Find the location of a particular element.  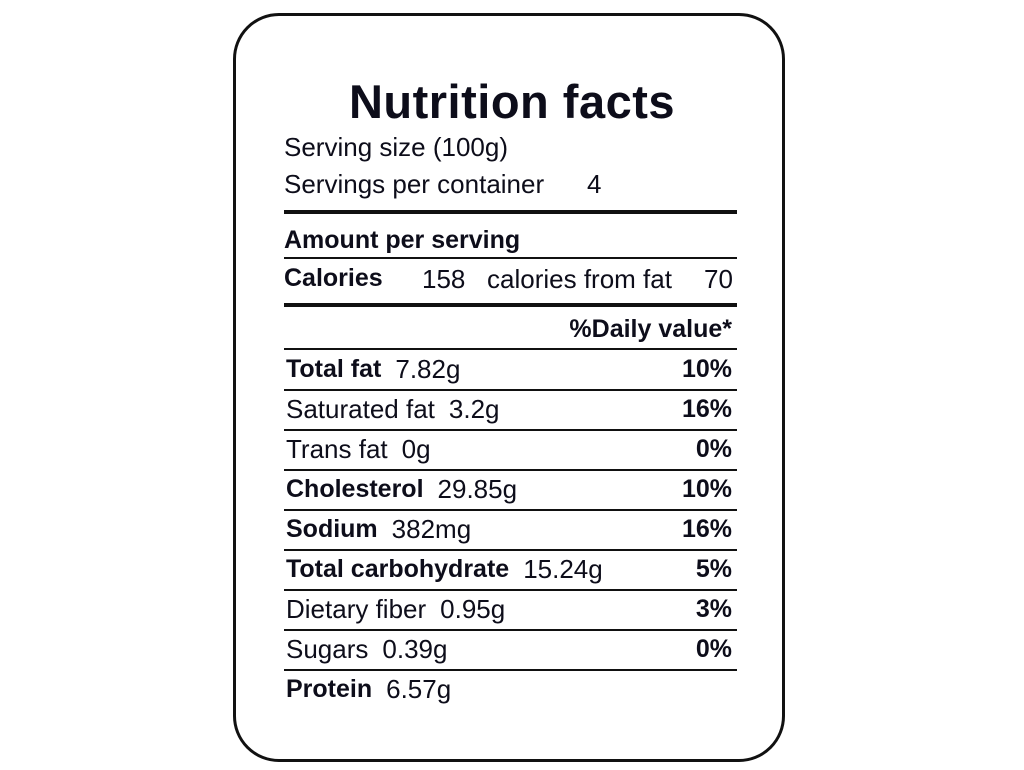

calories-from-fat-label: calories from fat is located at coordinates (579, 279).